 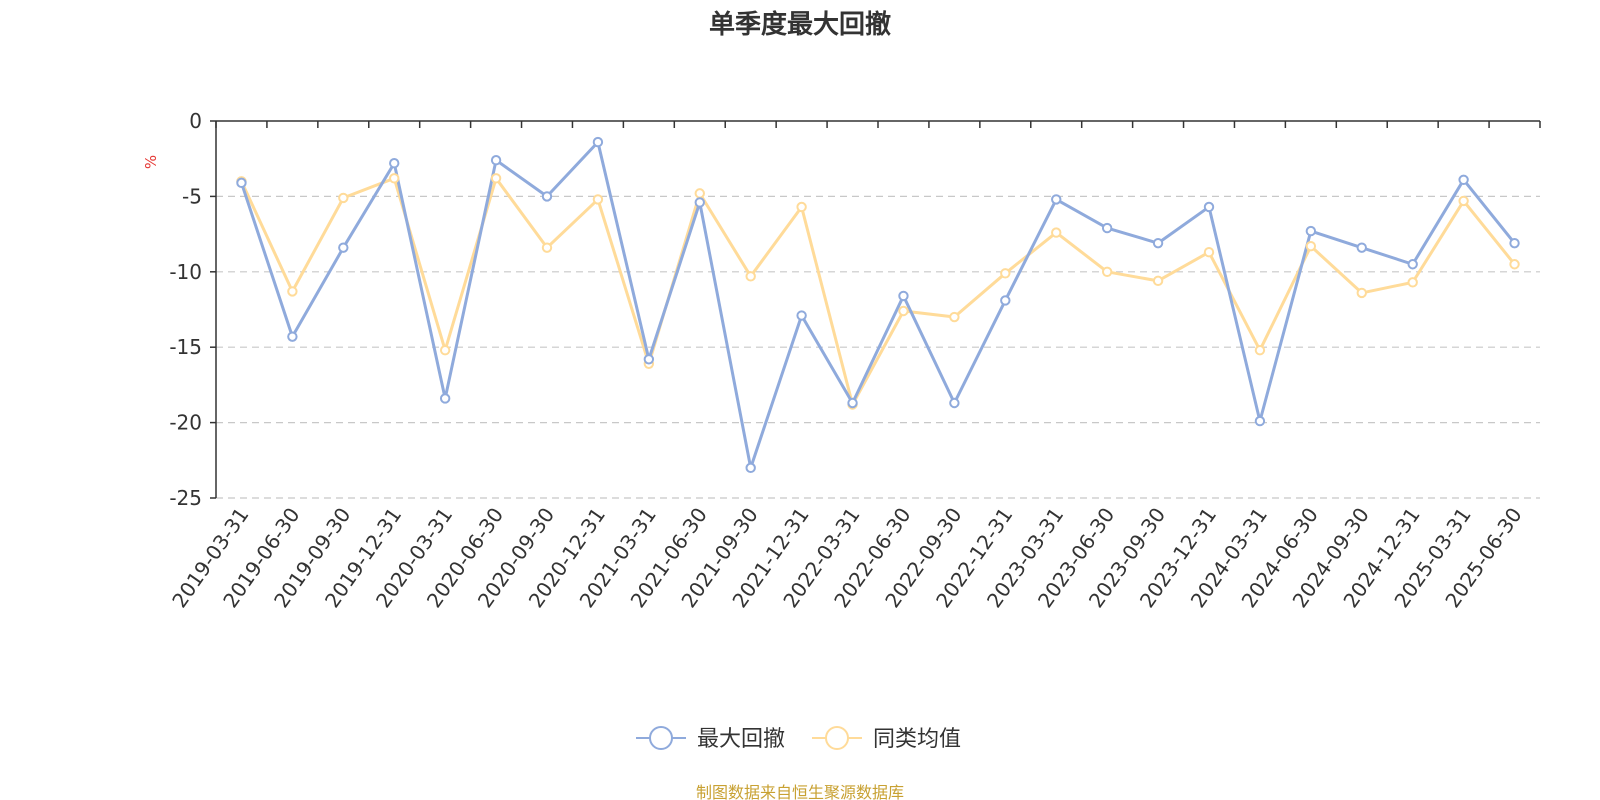 What do you see at coordinates (192, 196) in the screenshot?
I see `y-tick-label: -5` at bounding box center [192, 196].